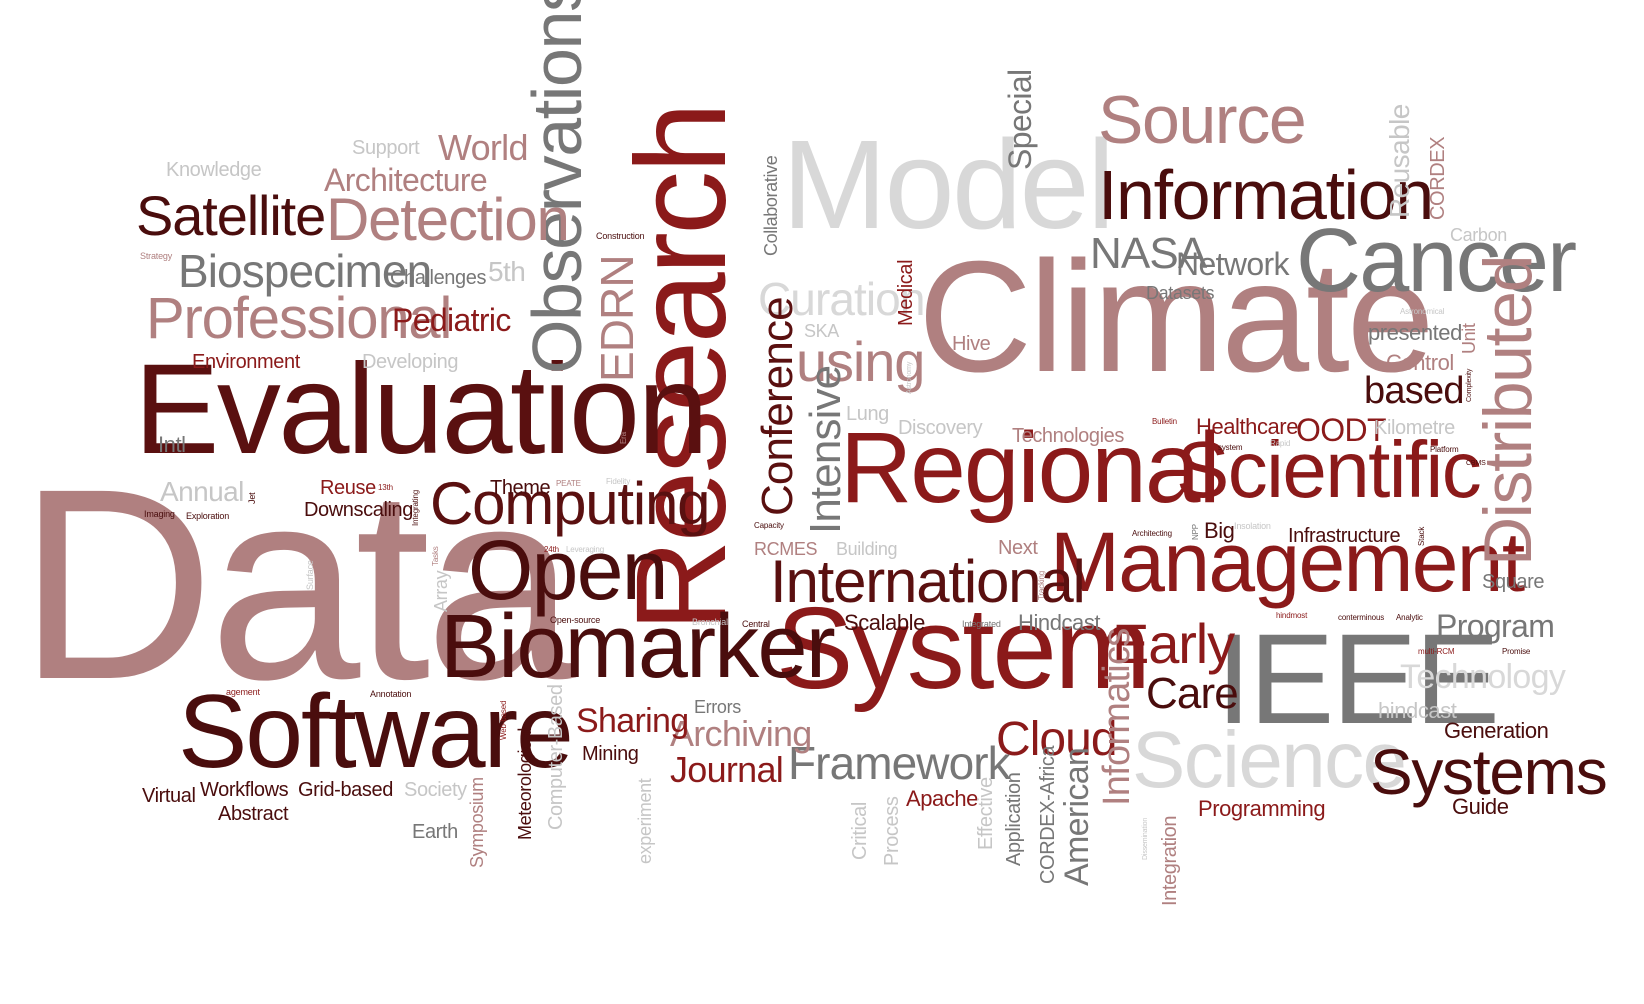 The height and width of the screenshot is (1004, 1644). Describe the element at coordinates (297, 584) in the screenshot. I see `word-data: Data` at that location.